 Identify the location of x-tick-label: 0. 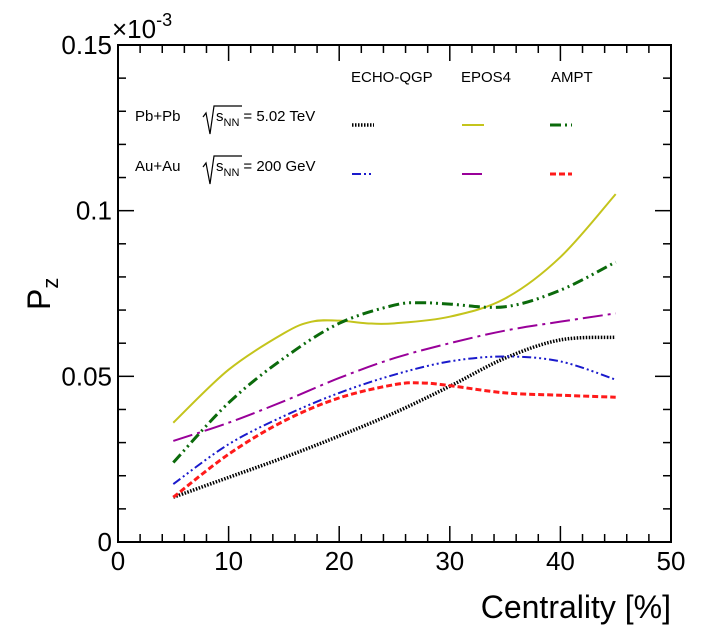
(118, 561).